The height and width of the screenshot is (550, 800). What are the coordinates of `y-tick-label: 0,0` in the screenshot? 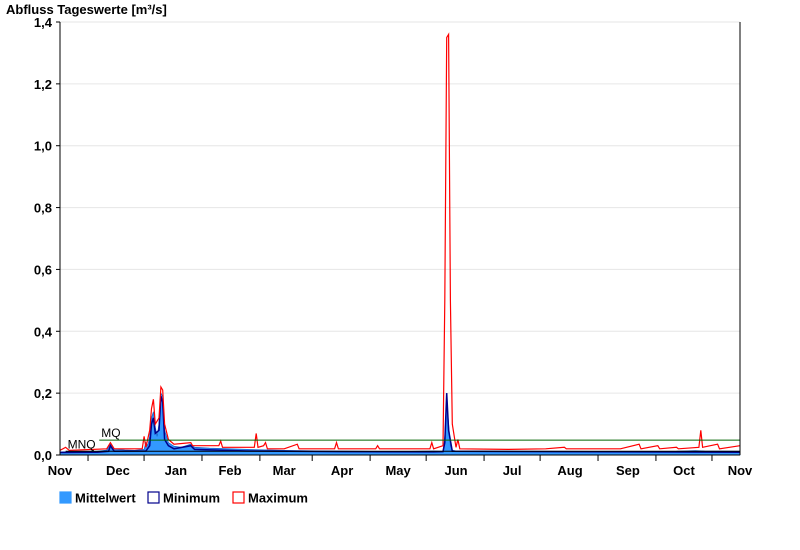 It's located at (43, 455).